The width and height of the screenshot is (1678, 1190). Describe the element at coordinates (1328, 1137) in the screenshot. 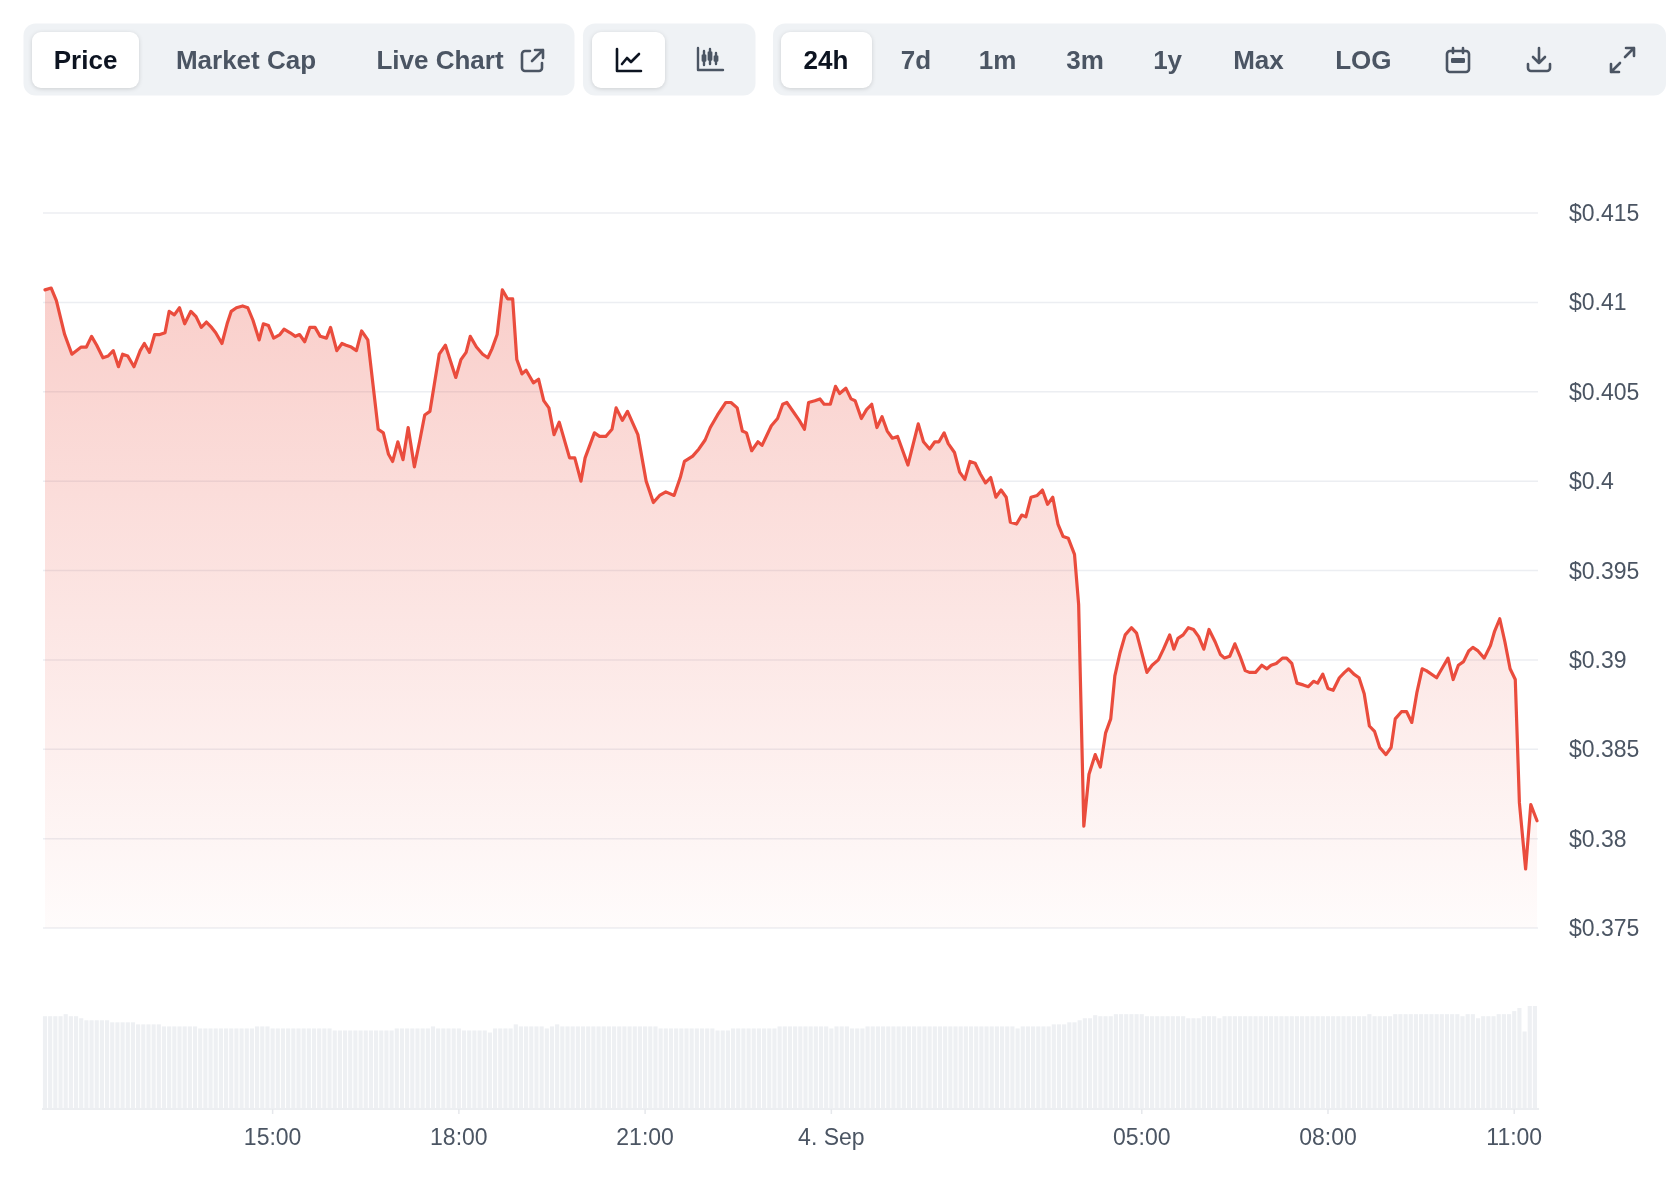

I see `x-tick-label: 08:00` at that location.